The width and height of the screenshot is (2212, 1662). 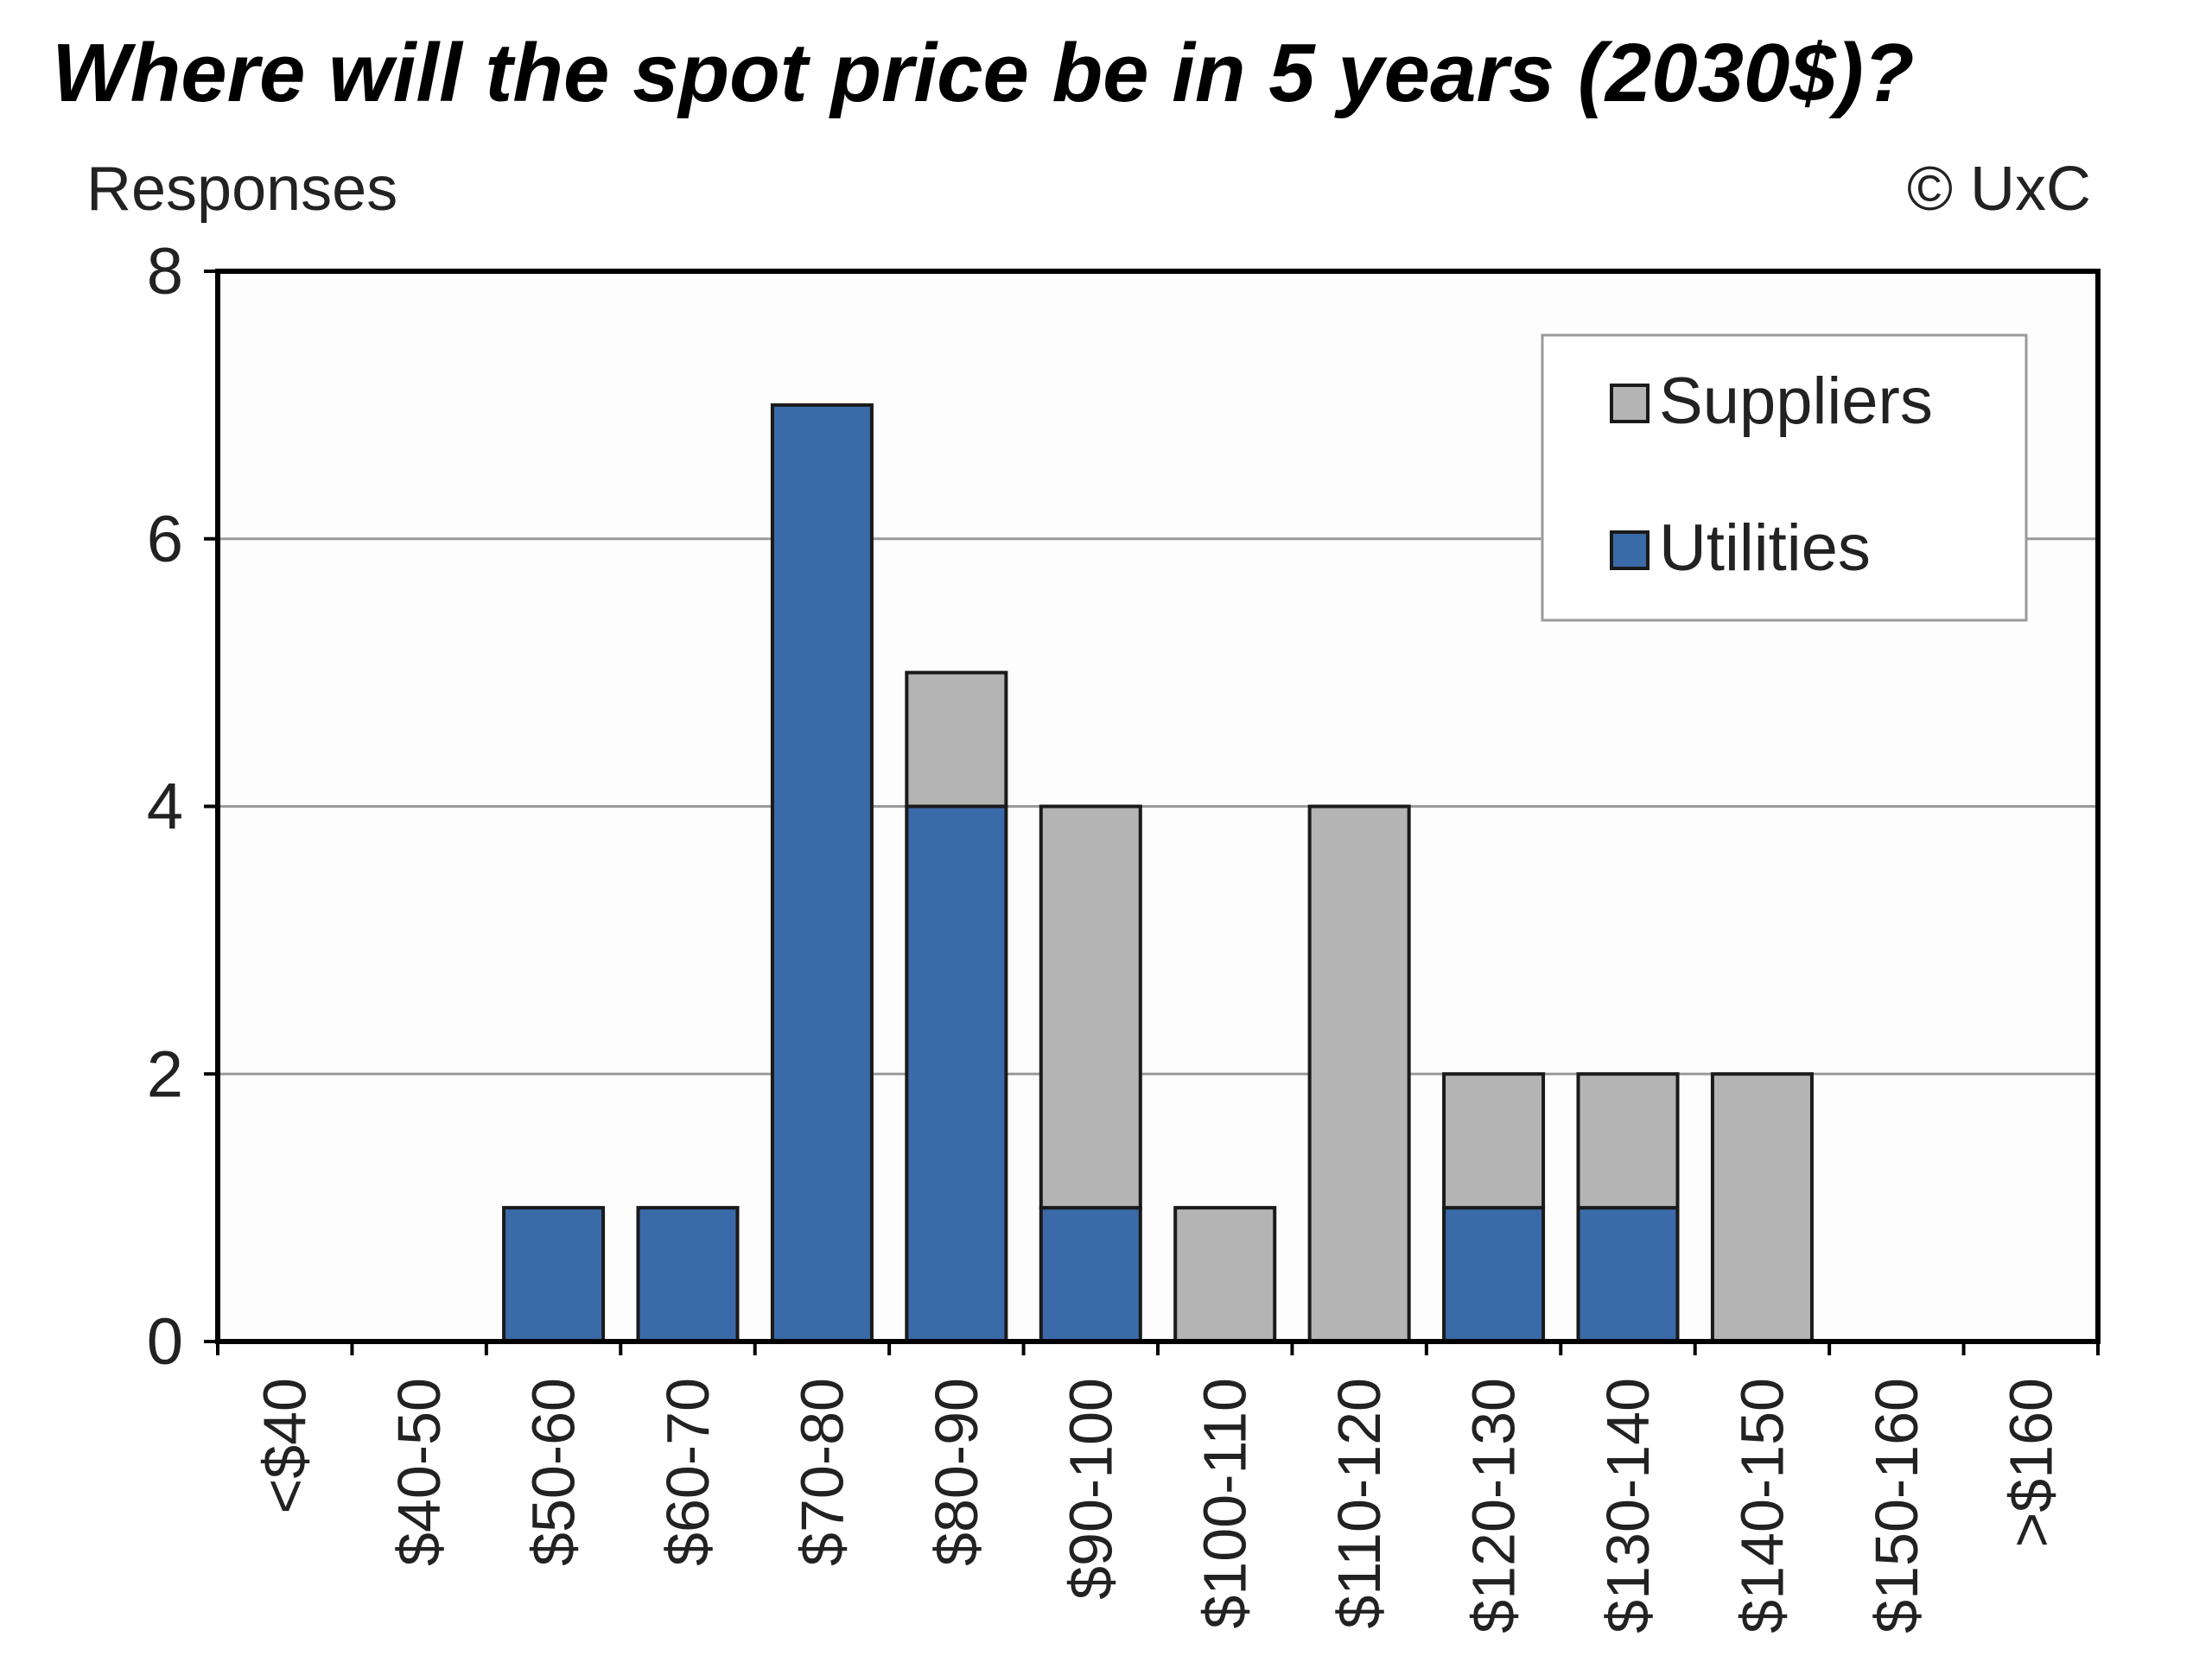 What do you see at coordinates (165, 1074) in the screenshot?
I see `y-tick-label: 2` at bounding box center [165, 1074].